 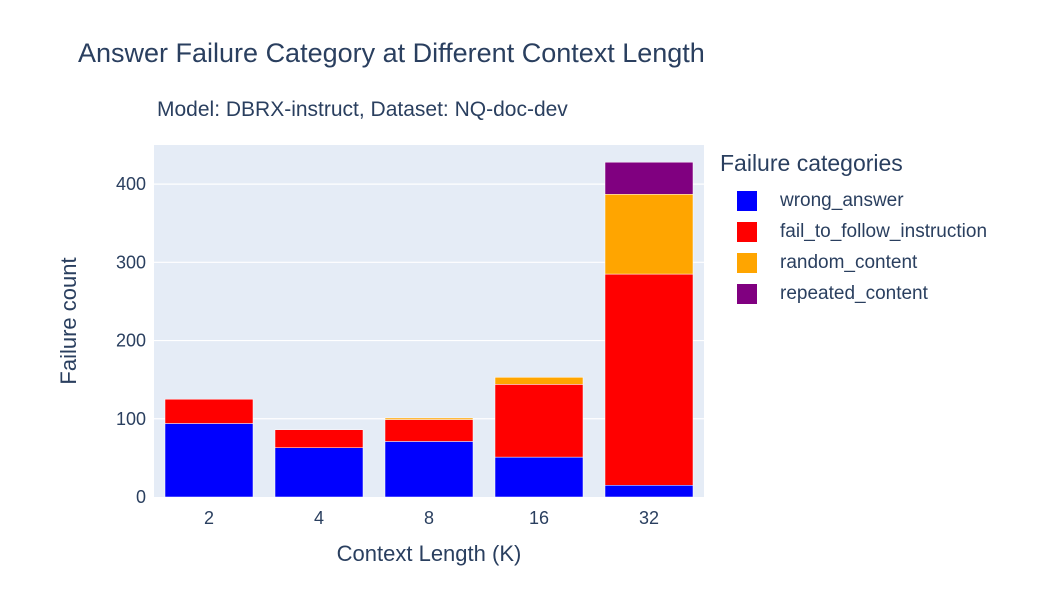 What do you see at coordinates (429, 518) in the screenshot?
I see `x-tick-label: 8` at bounding box center [429, 518].